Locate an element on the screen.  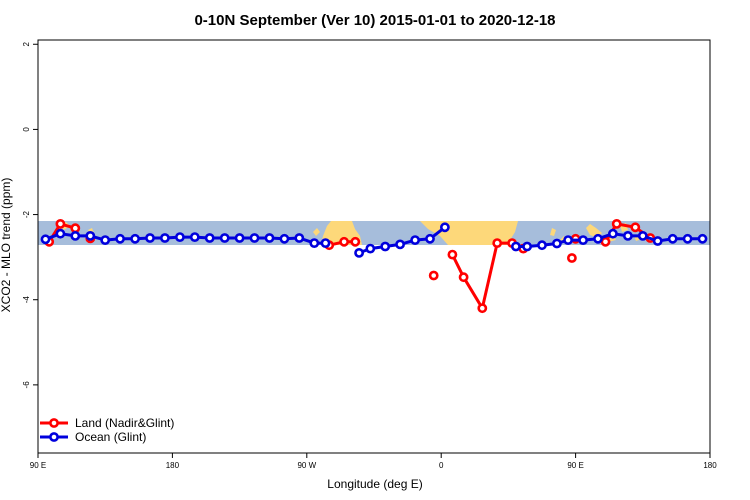
y-tick-label: 2 is located at coordinates (26, 43).